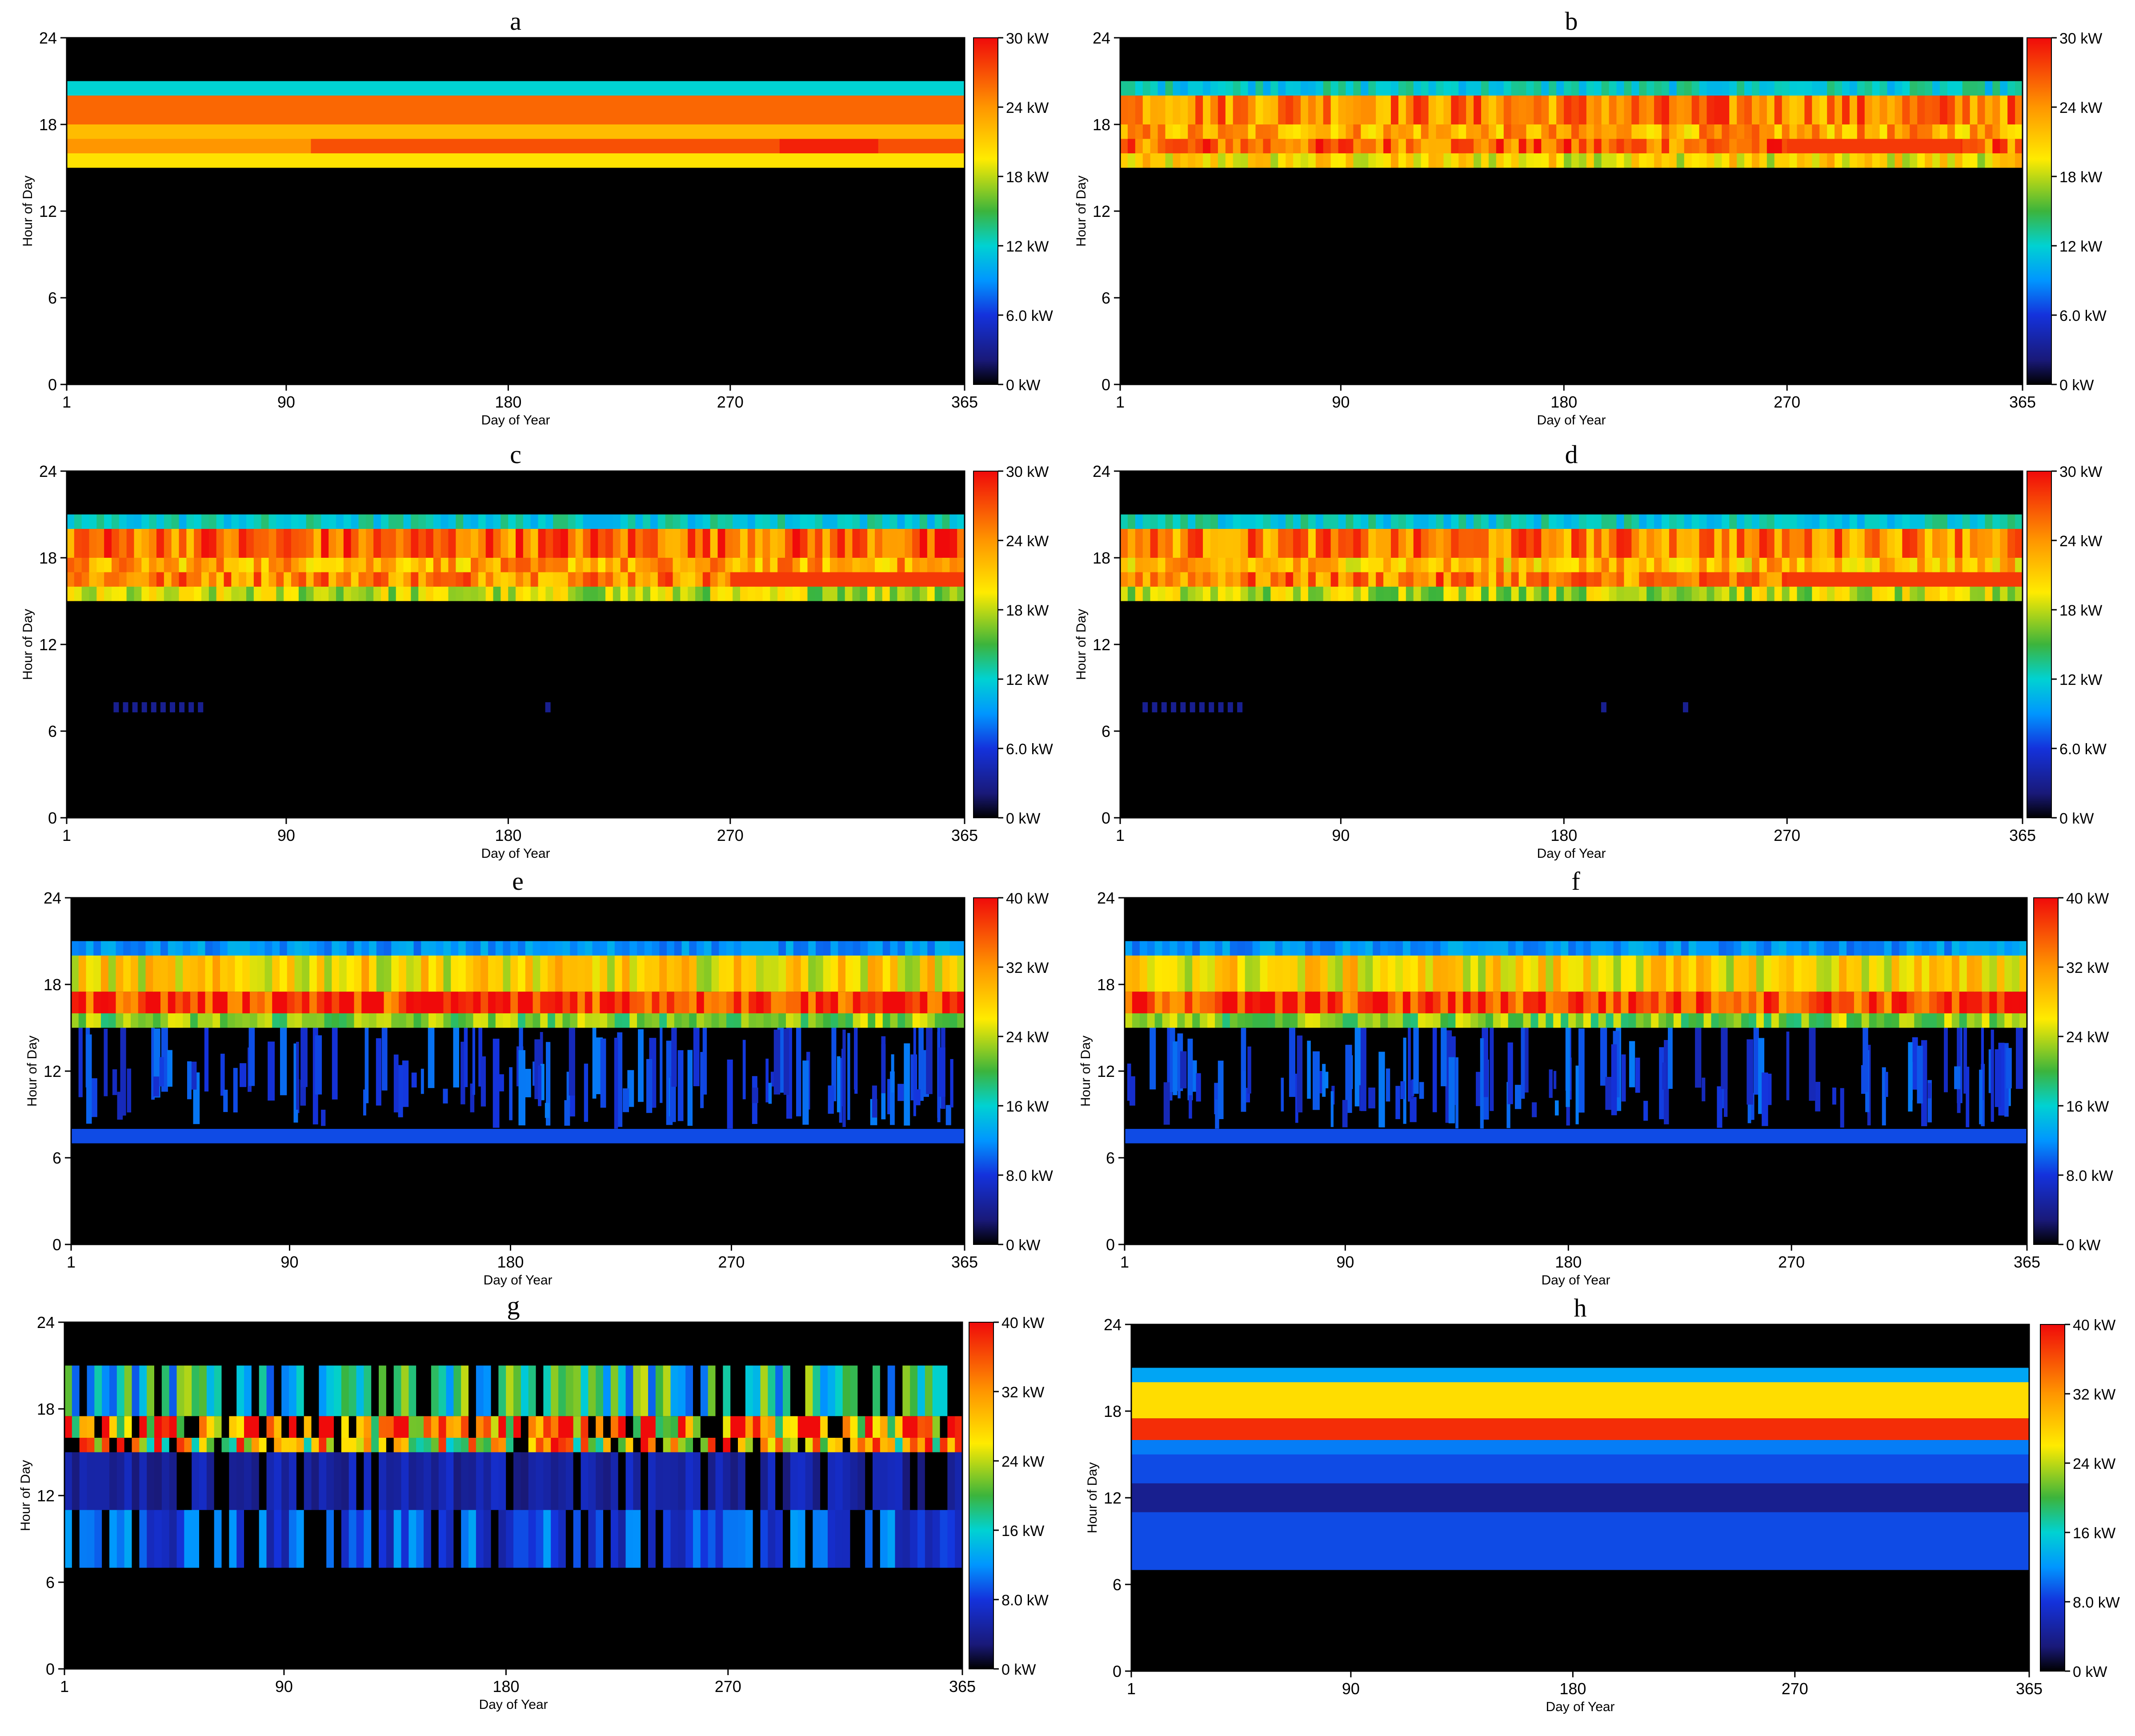 The height and width of the screenshot is (1736, 2135). Describe the element at coordinates (1029, 1176) in the screenshot. I see `colorbar-label: 8.0 kW` at that location.